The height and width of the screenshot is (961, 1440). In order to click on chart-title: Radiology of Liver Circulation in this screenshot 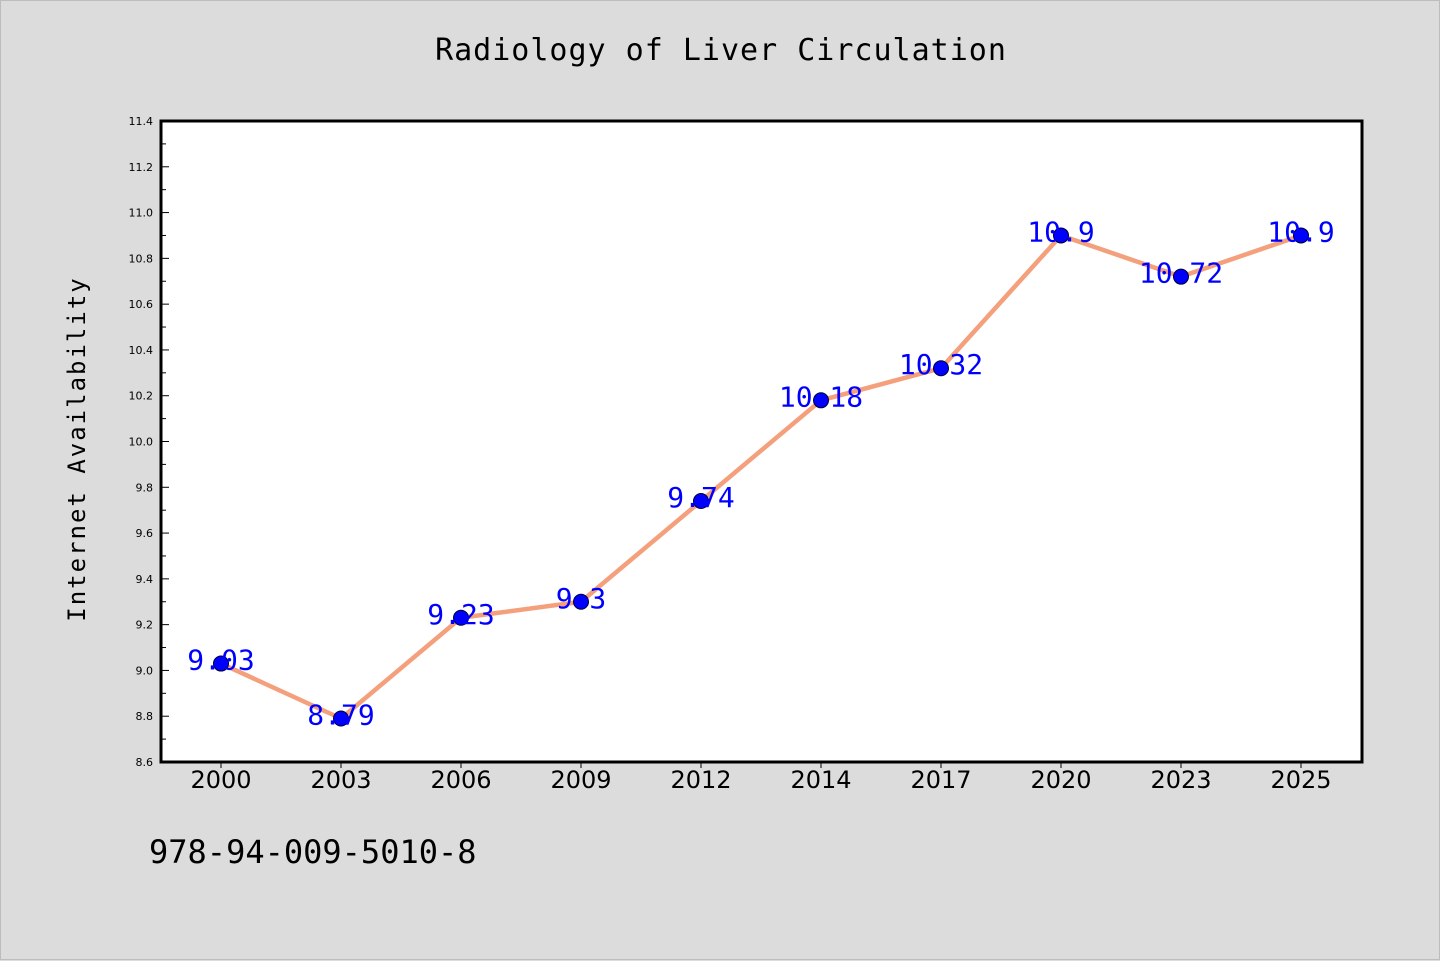, I will do `click(721, 50)`.